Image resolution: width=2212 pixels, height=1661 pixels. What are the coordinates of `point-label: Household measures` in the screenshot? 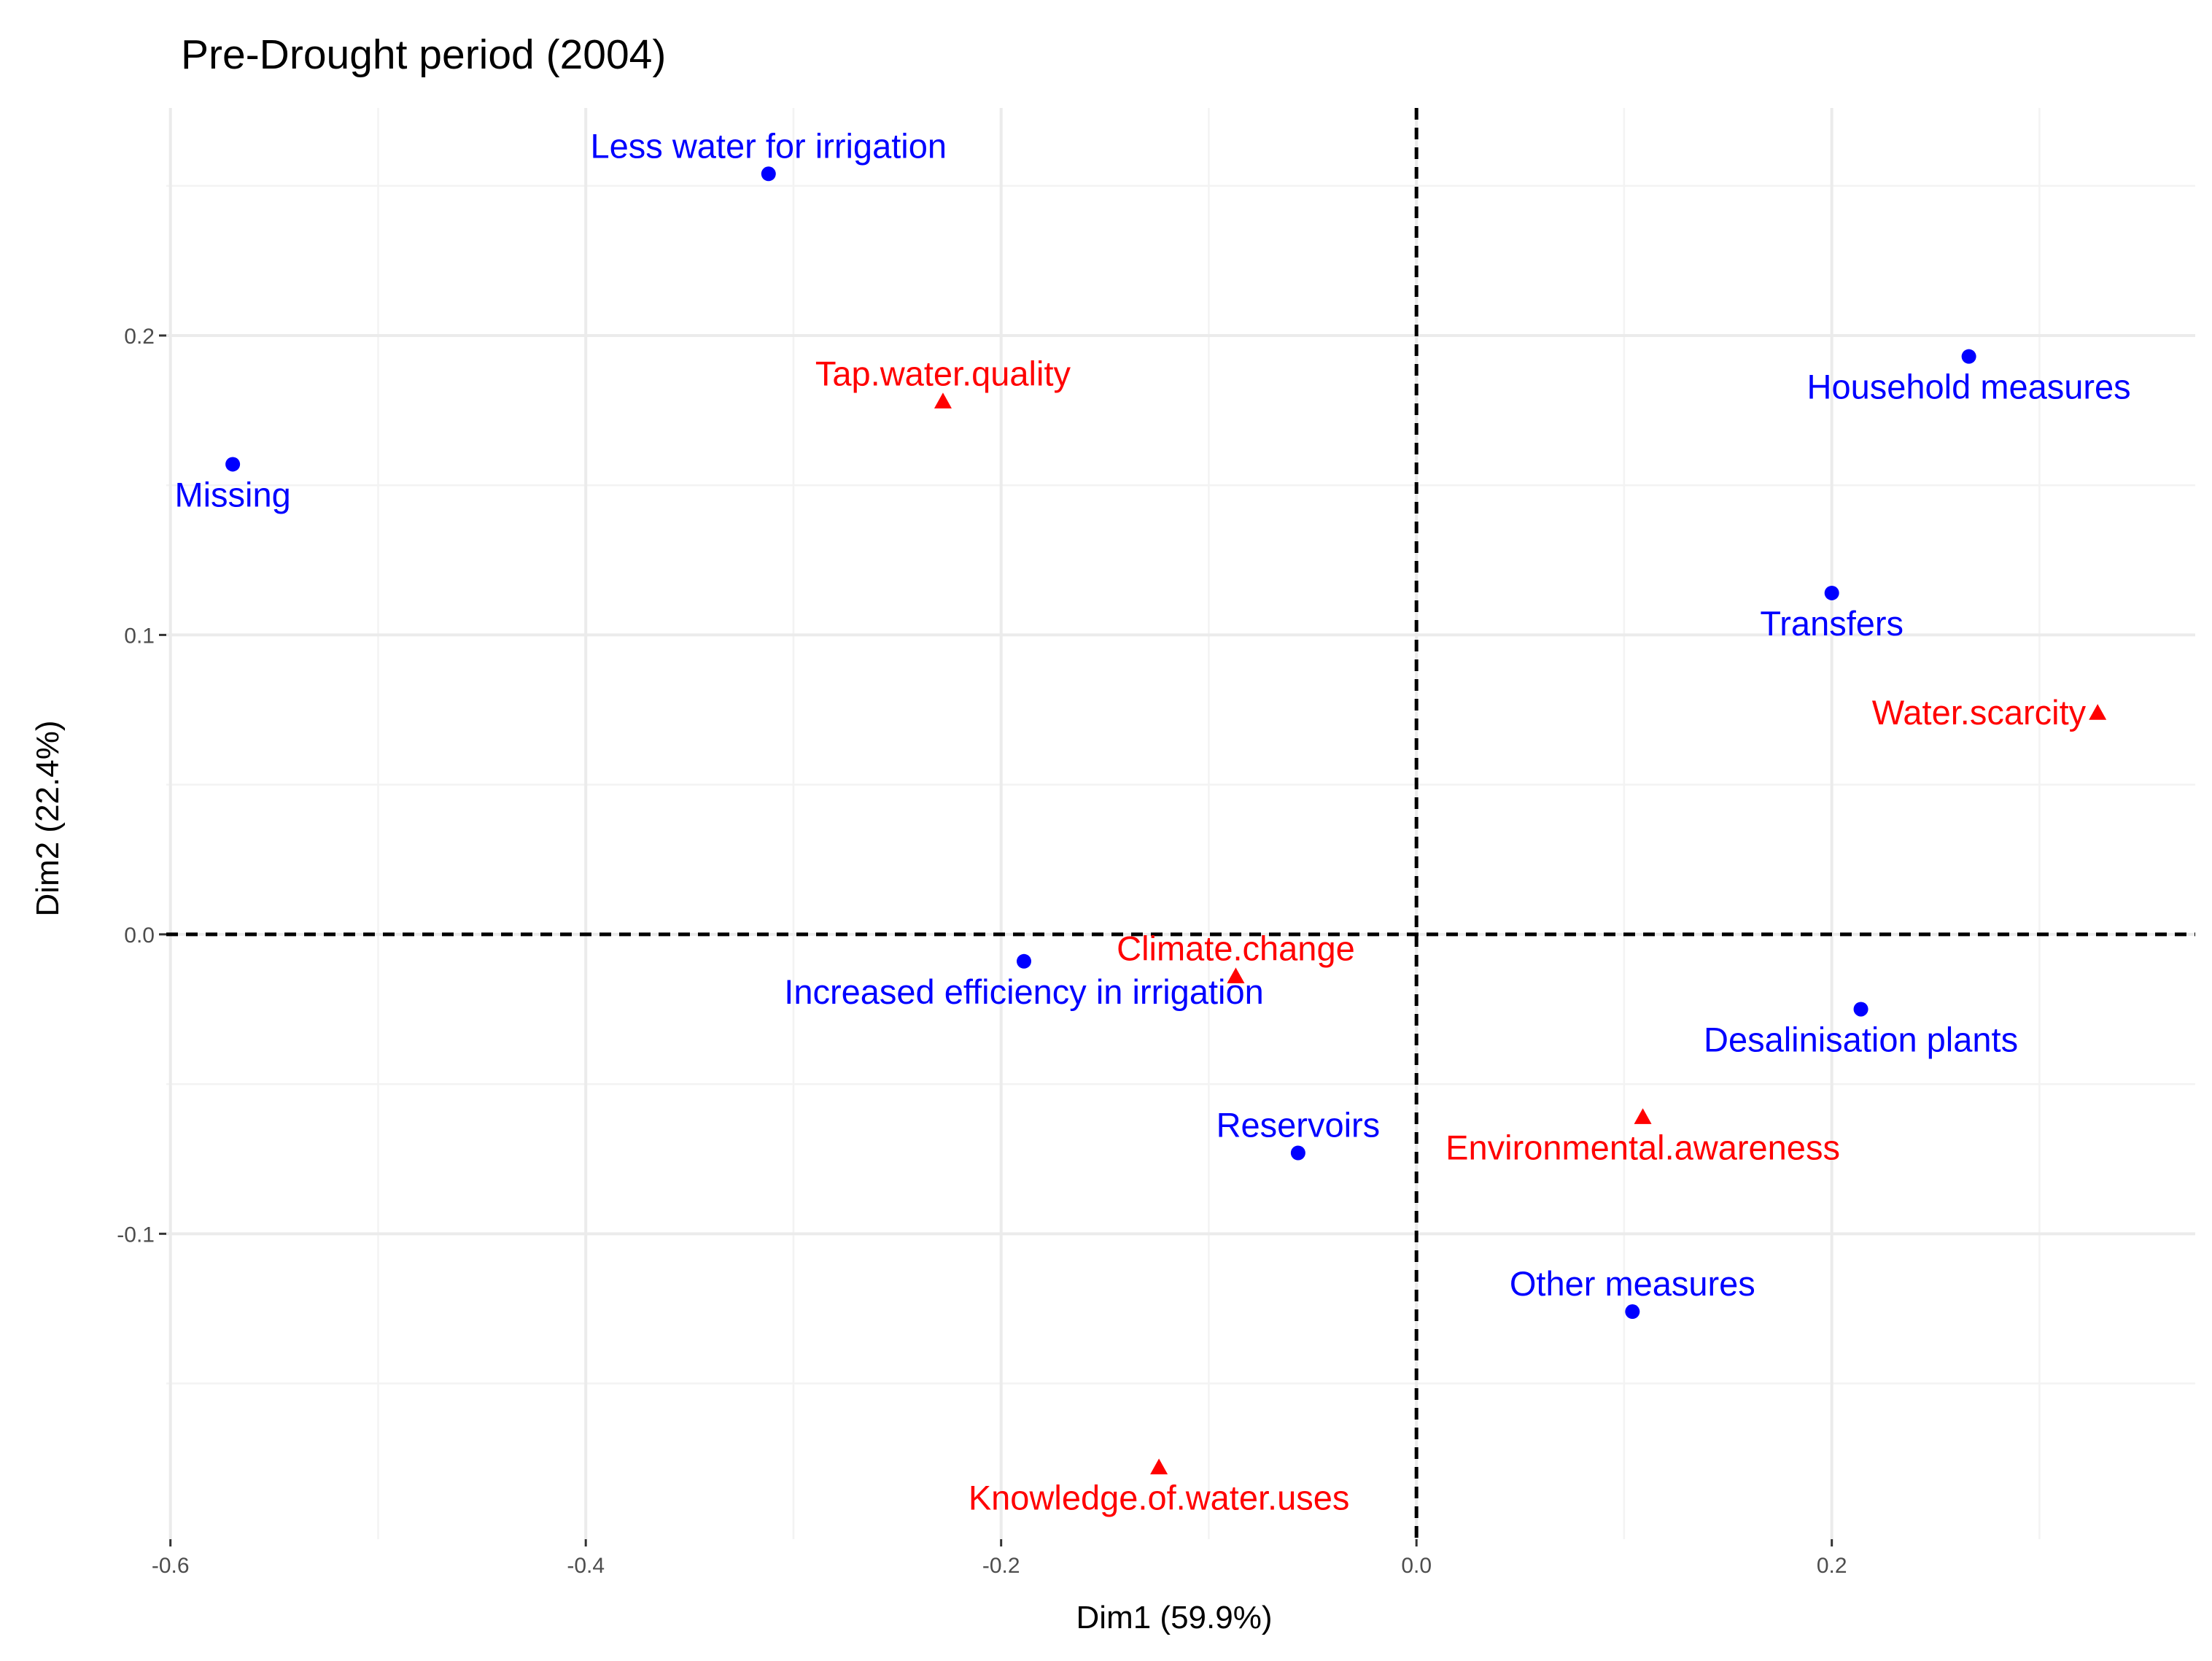 It's located at (1969, 387).